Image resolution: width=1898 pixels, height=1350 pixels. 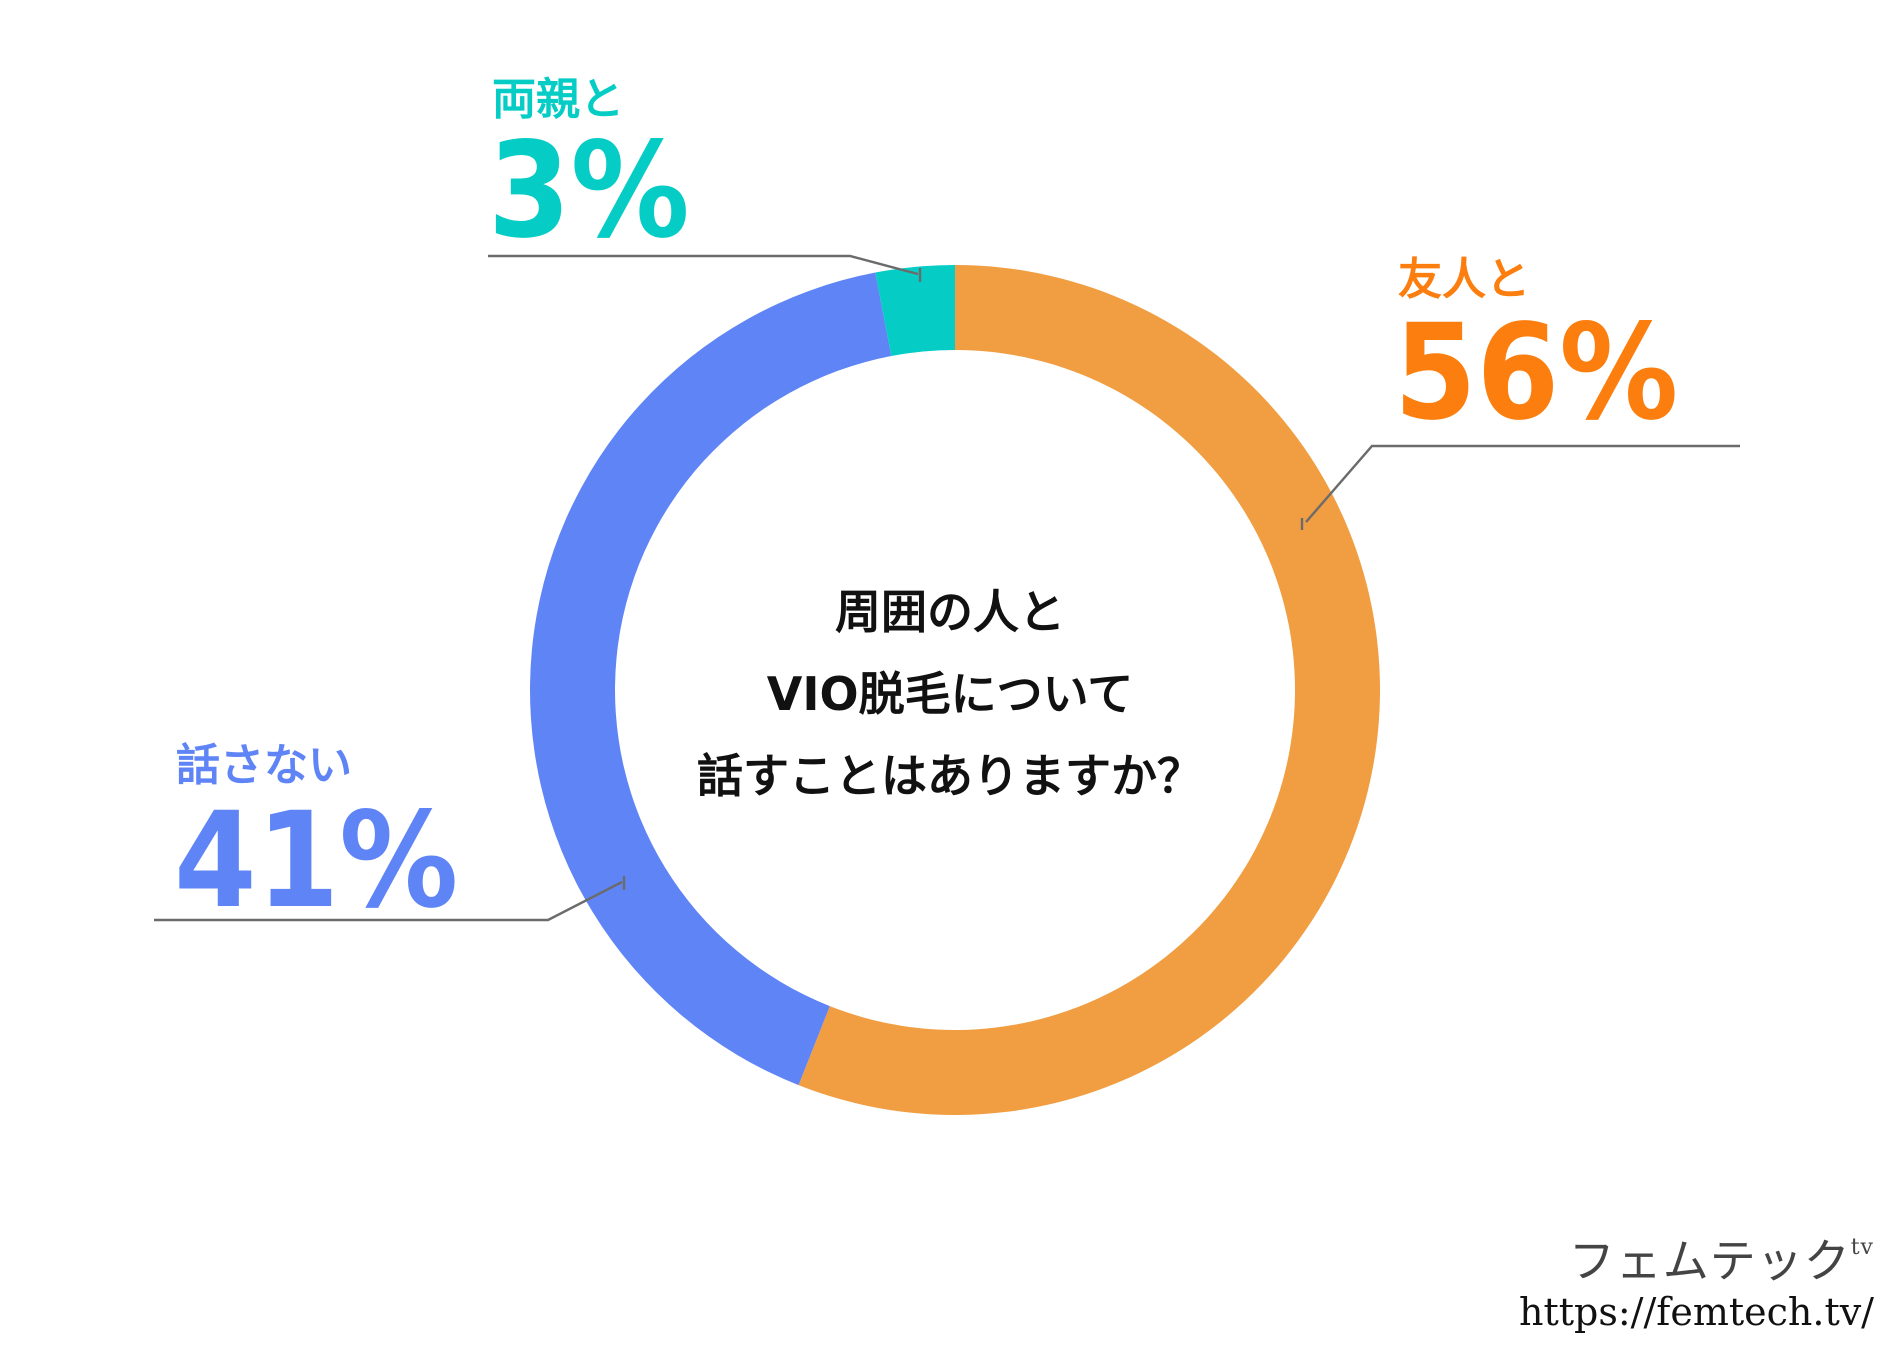 I want to click on label-parents: 両親と, so click(x=558, y=99).